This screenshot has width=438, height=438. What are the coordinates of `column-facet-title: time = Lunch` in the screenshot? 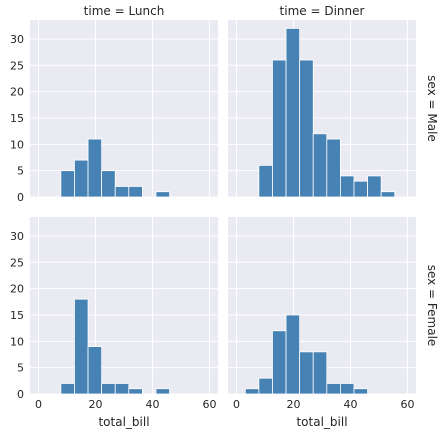 It's located at (124, 11).